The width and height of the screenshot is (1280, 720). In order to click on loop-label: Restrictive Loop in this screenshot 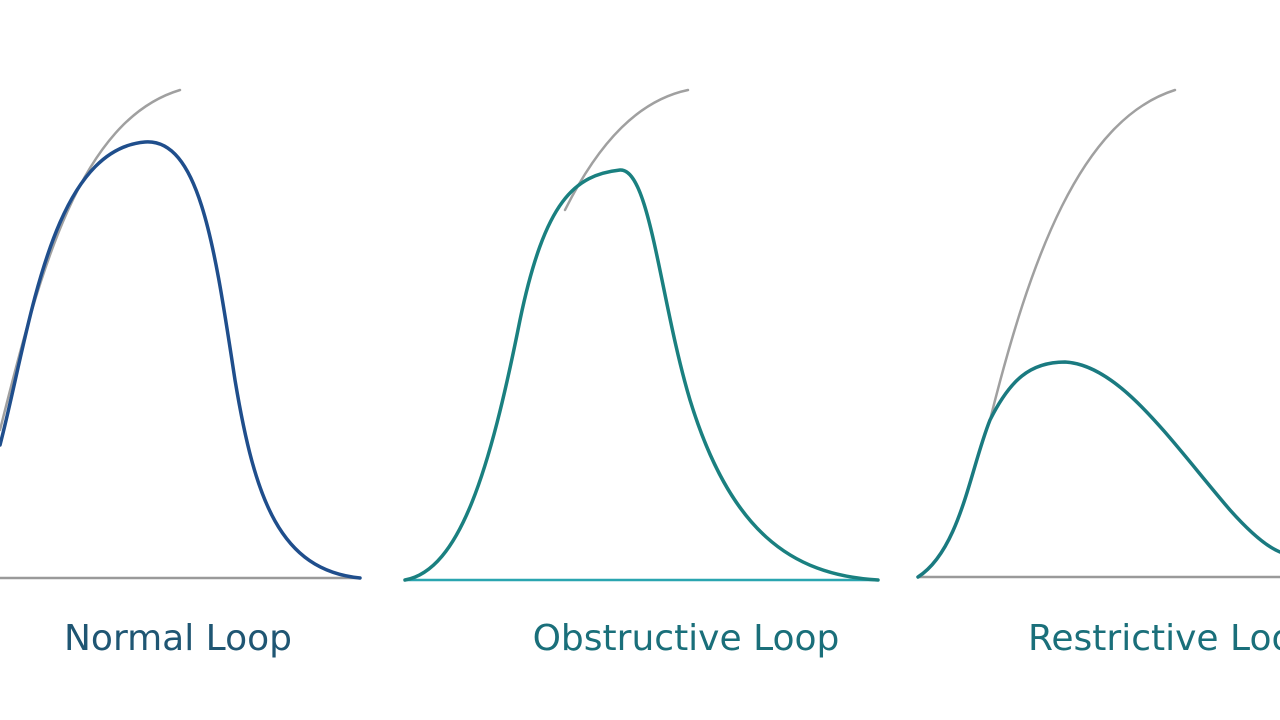, I will do `click(1154, 638)`.